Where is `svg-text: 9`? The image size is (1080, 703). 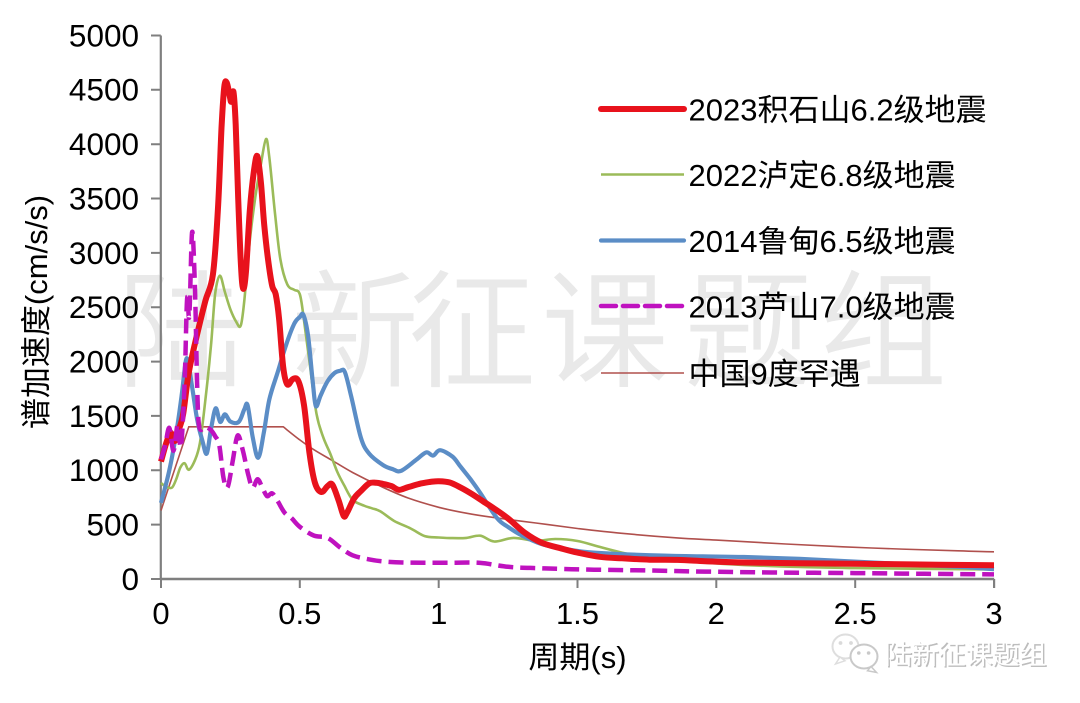 svg-text: 9 is located at coordinates (759, 374).